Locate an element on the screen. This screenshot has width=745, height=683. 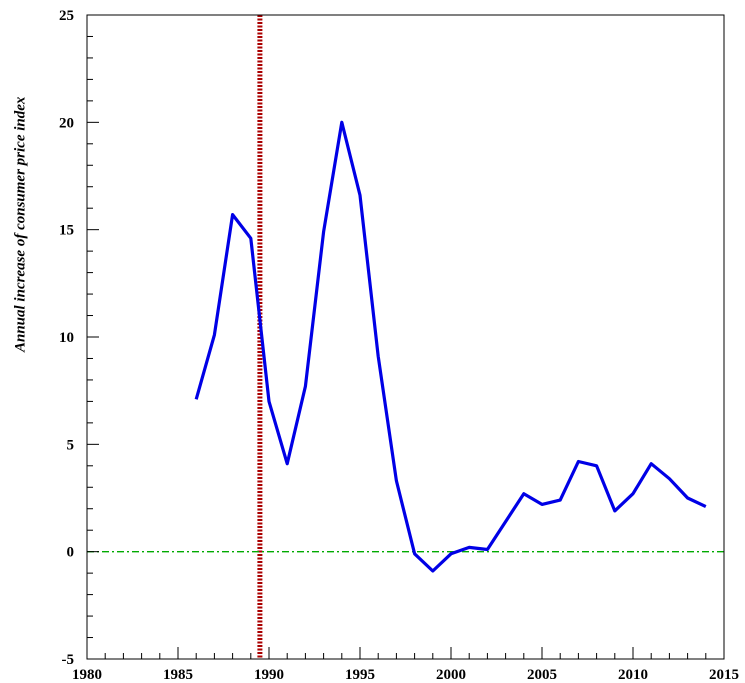
y-tick-label: 0 is located at coordinates (71, 553).